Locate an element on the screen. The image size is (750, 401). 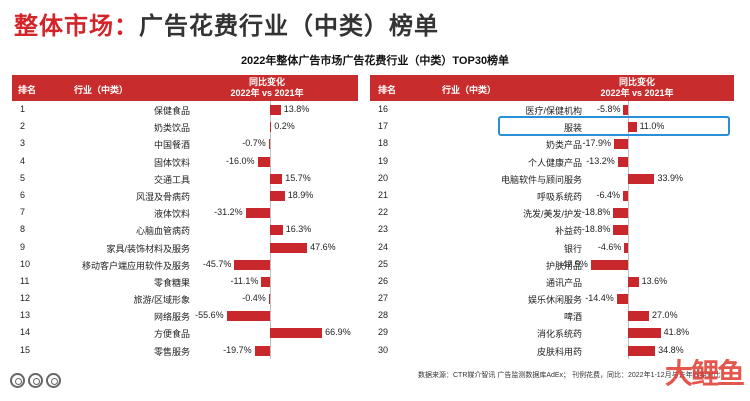
industry-label: 奶类产品 is located at coordinates (563, 145).